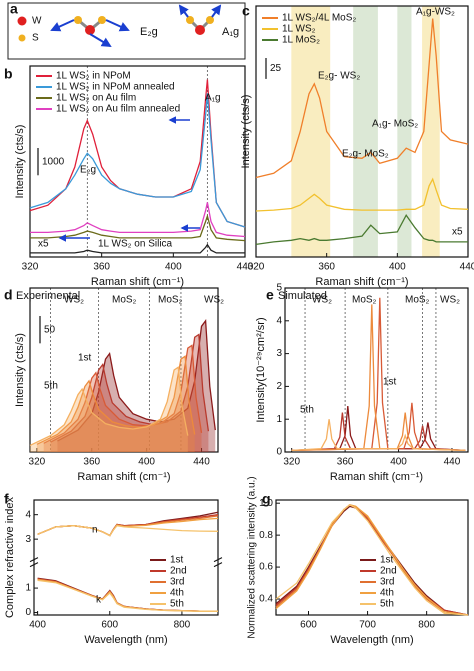  Describe the element at coordinates (299, 29) in the screenshot. I see `legend-label: 1L WS₂` at that location.